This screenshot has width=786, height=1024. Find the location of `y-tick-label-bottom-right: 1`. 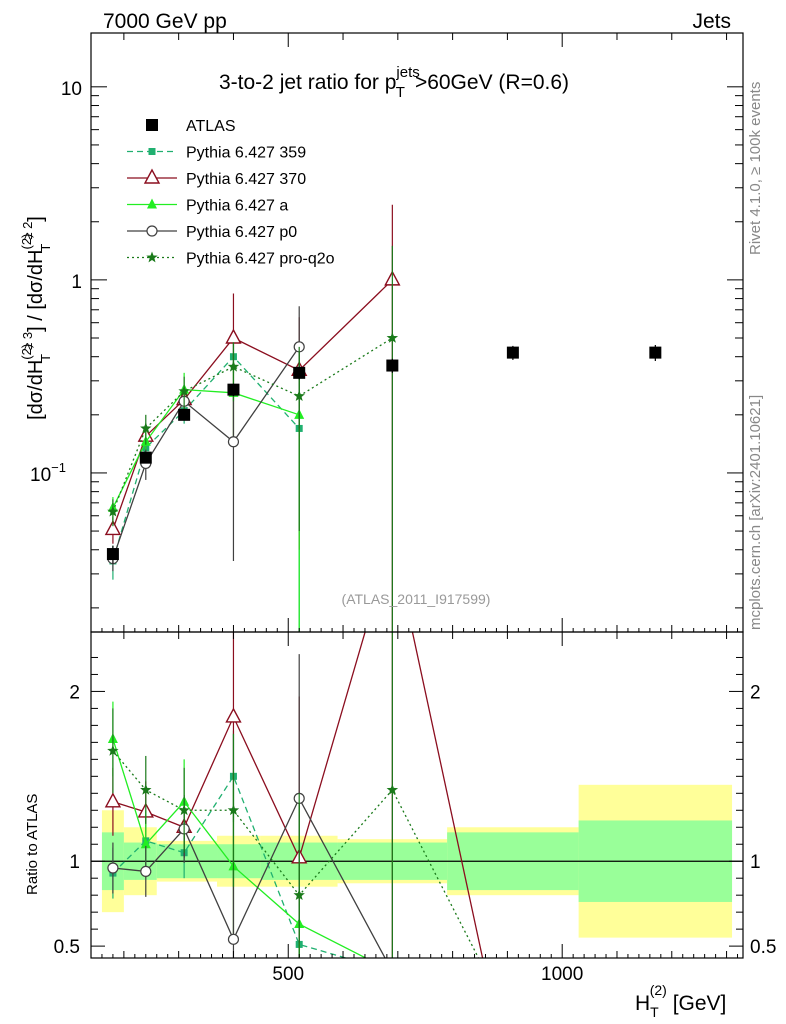

y-tick-label-bottom-right: 1 is located at coordinates (755, 862).